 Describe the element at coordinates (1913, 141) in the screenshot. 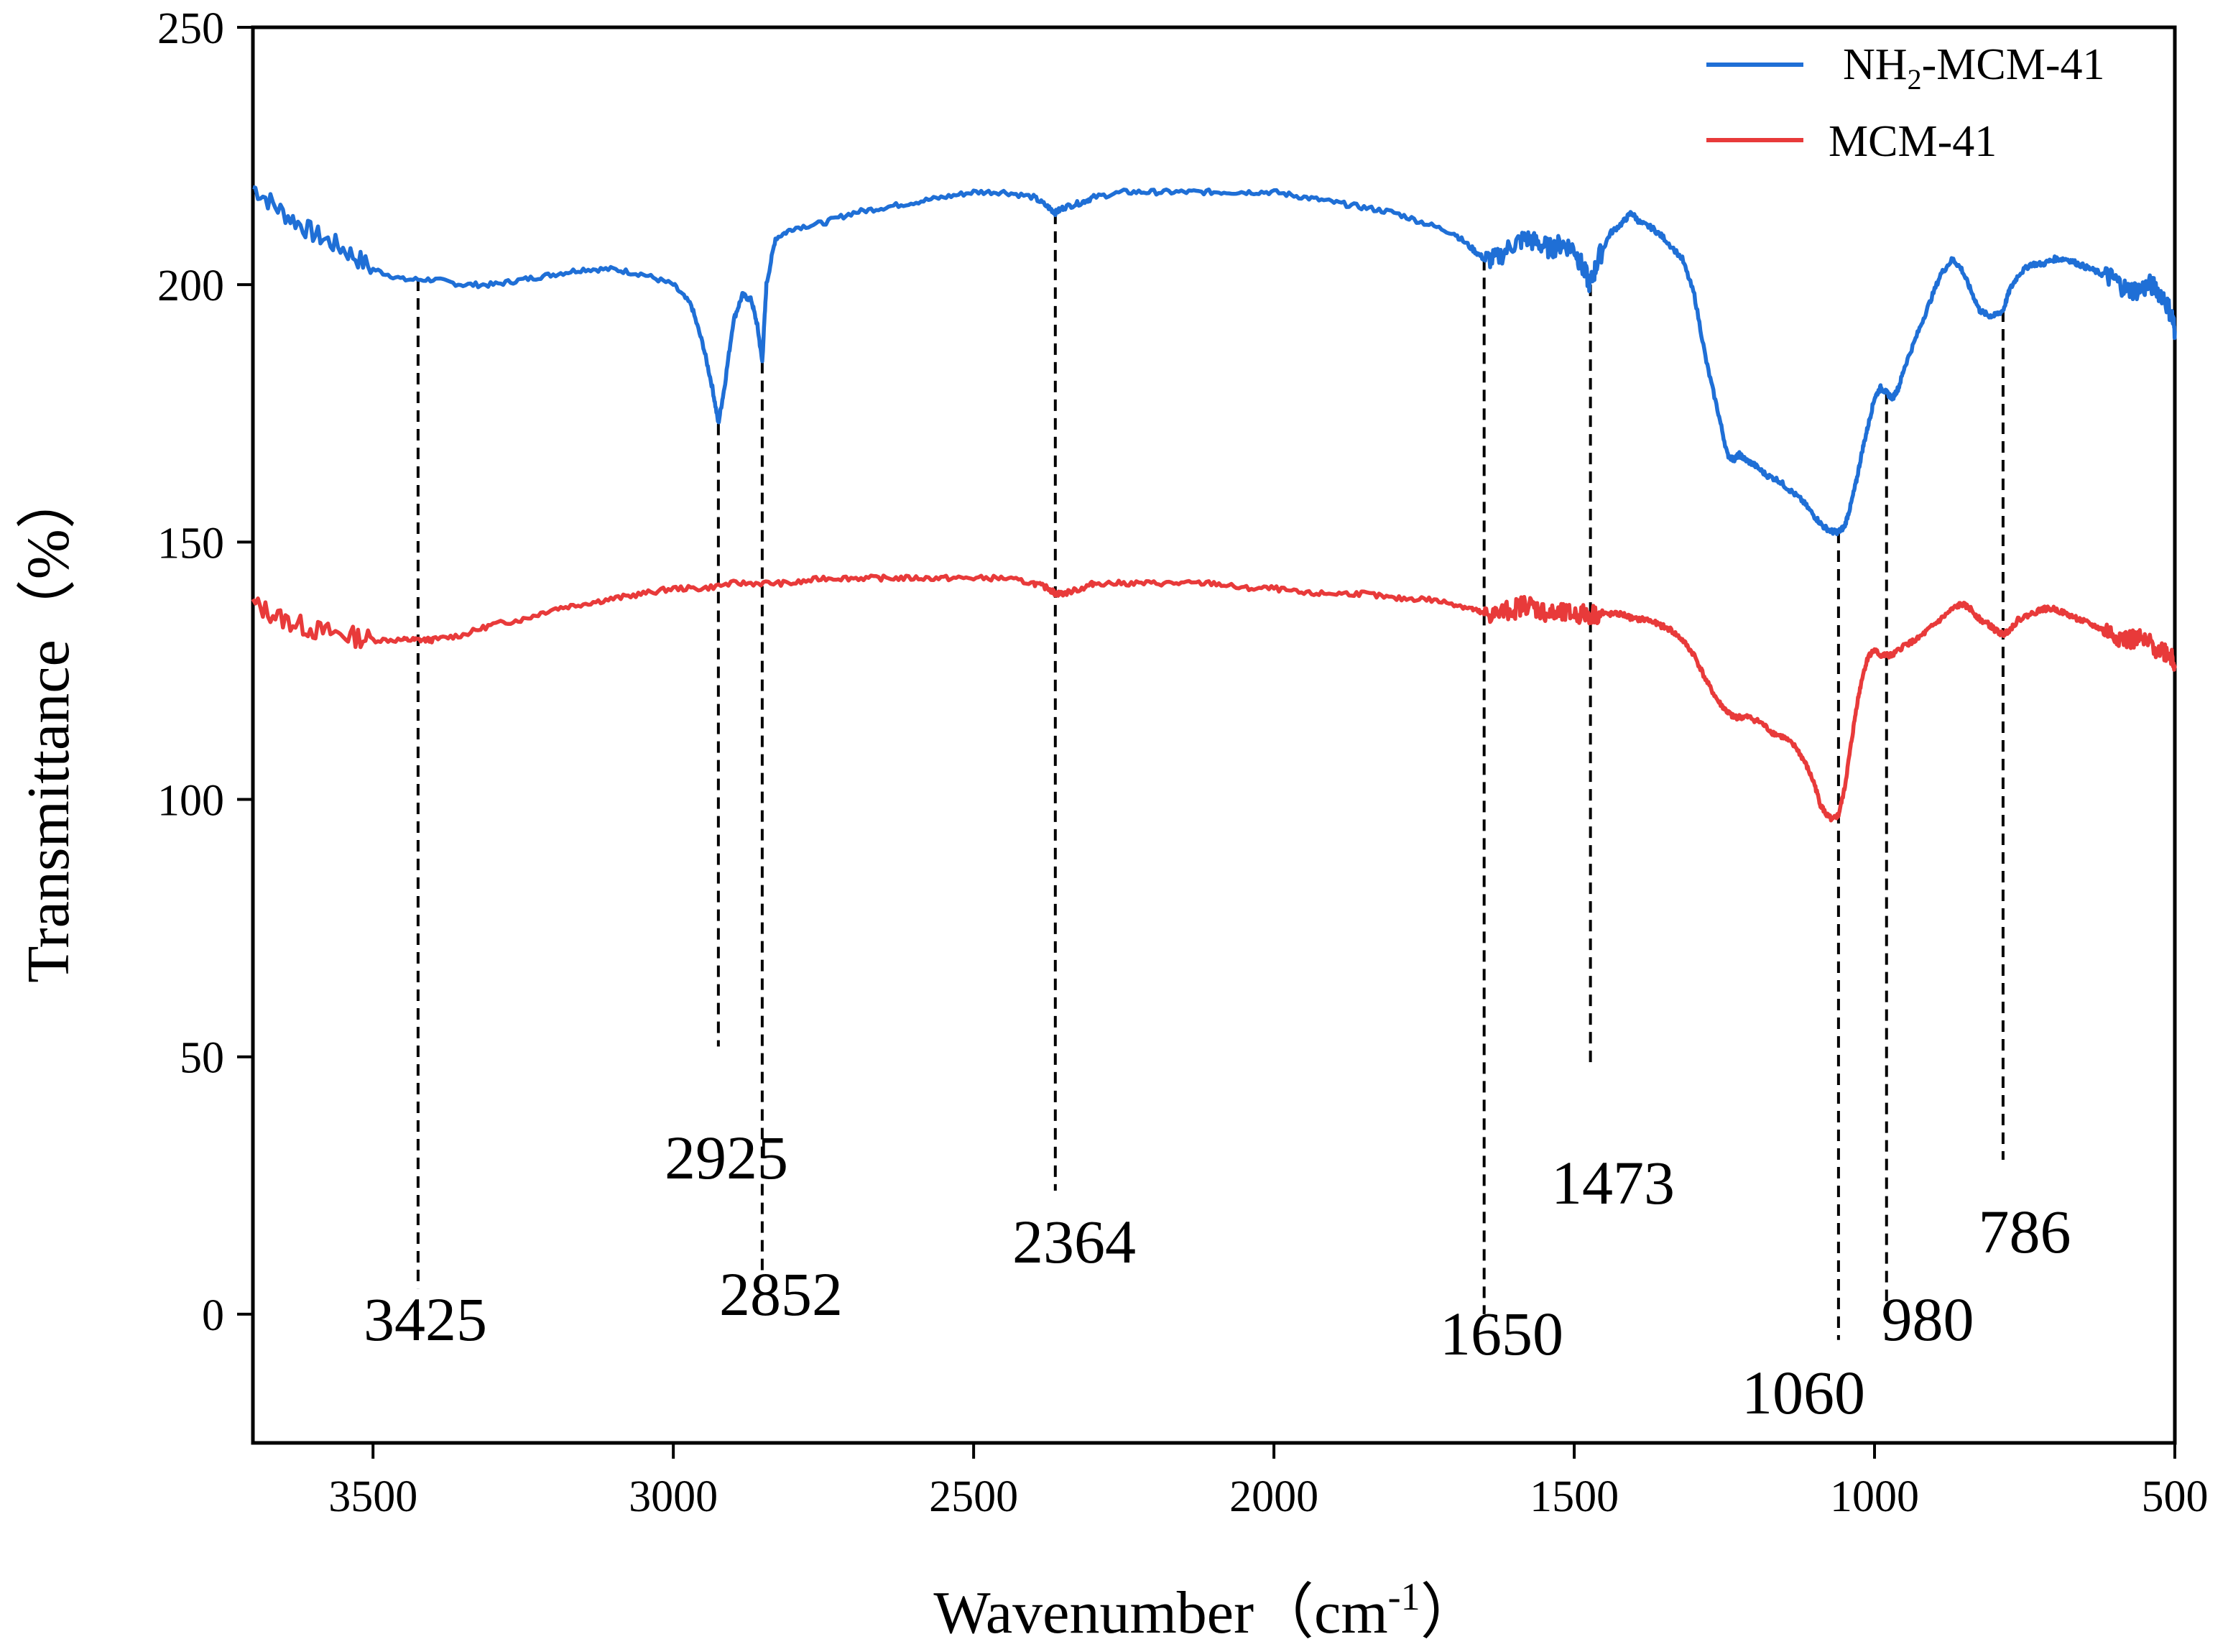

I see `legend-label-mcm-41: MCM-41` at that location.